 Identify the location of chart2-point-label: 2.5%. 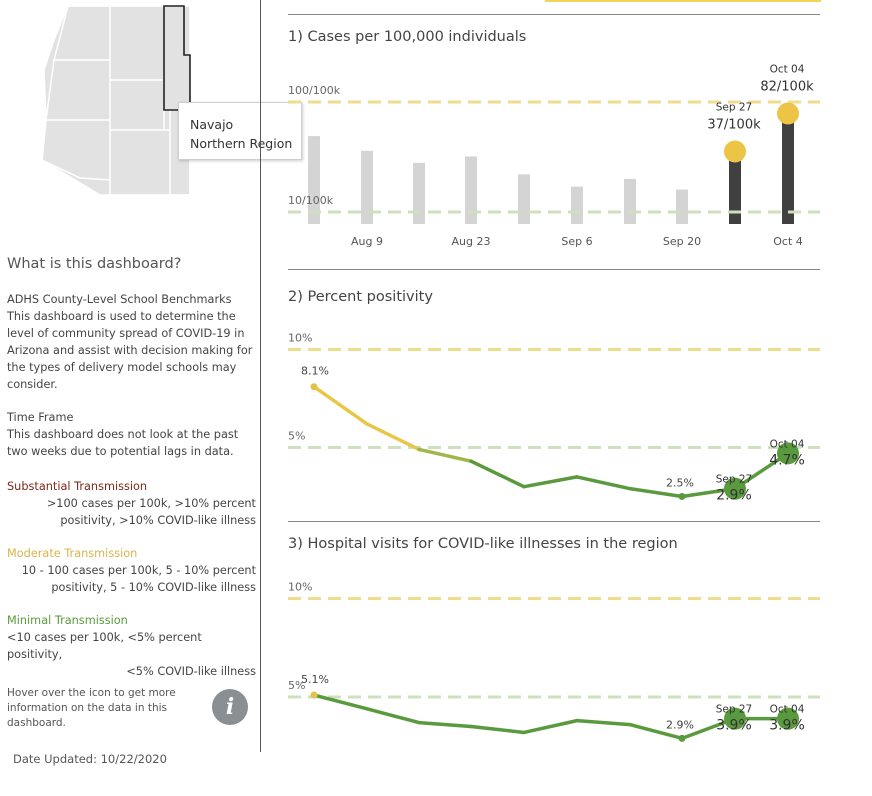
(680, 483).